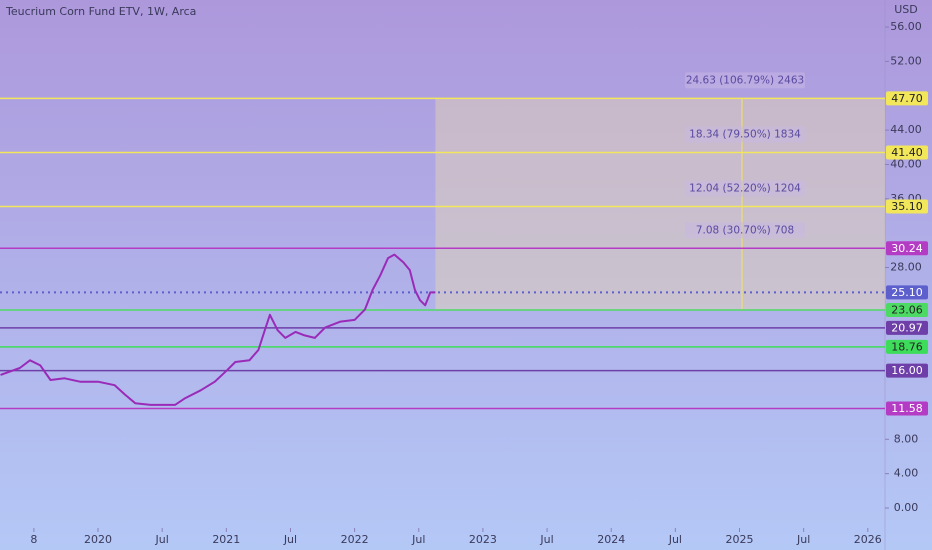 This screenshot has width=932, height=550. I want to click on price-badge-label: 35.10, so click(907, 206).